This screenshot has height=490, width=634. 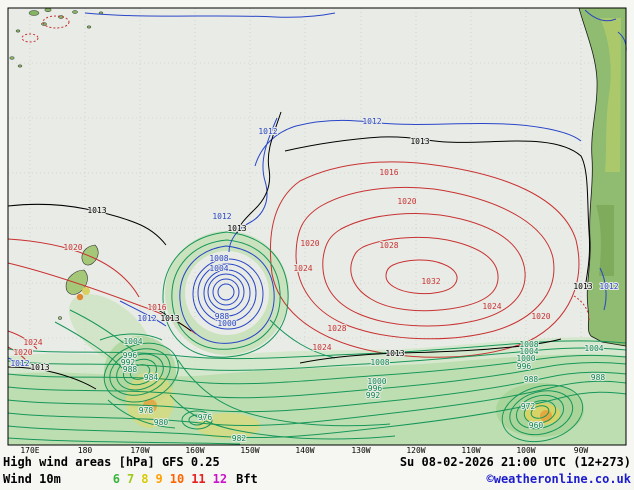 What do you see at coordinates (559, 479) in the screenshot?
I see `copyright-link: ©weatheronline.co.uk` at bounding box center [559, 479].